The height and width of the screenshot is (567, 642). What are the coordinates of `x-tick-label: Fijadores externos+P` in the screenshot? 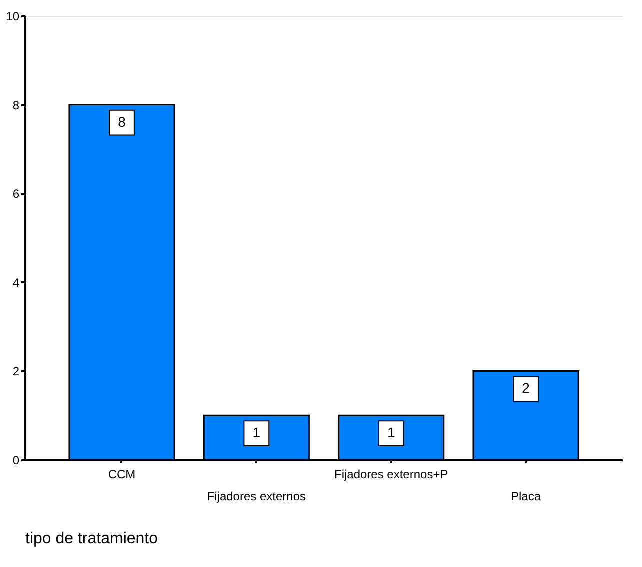 It's located at (391, 475).